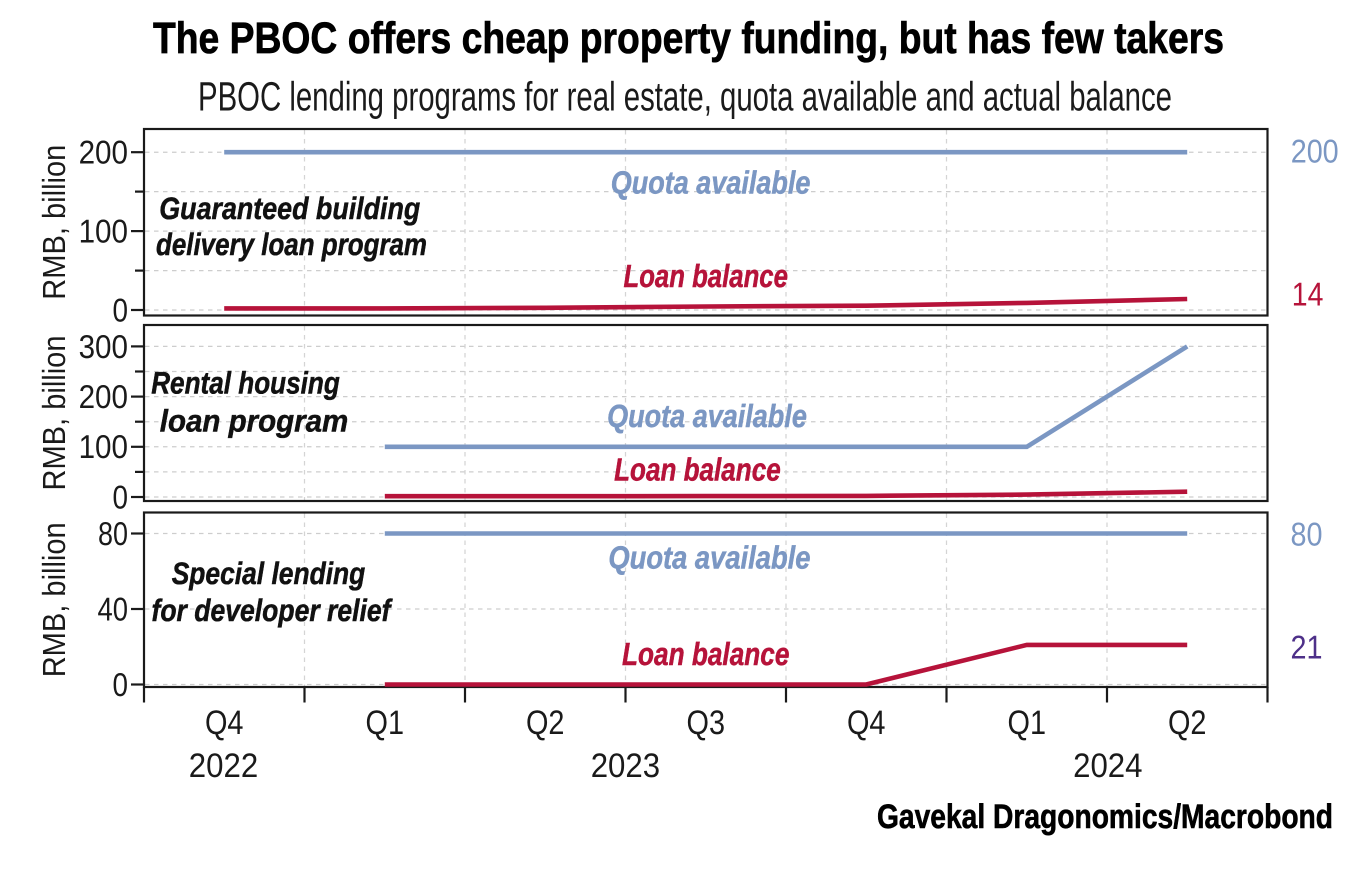 The height and width of the screenshot is (876, 1371). What do you see at coordinates (625, 766) in the screenshot?
I see `svg-text: 2023` at bounding box center [625, 766].